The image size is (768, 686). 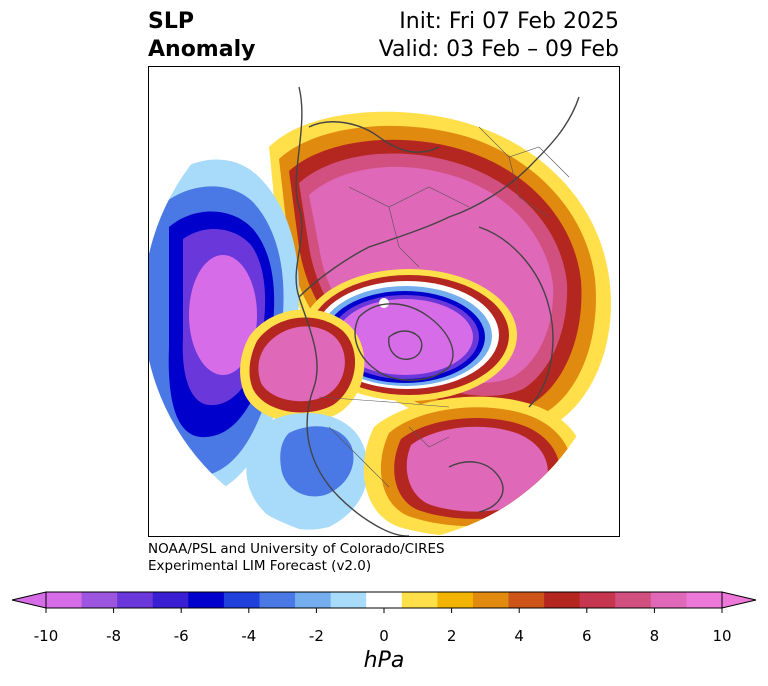 What do you see at coordinates (181, 636) in the screenshot?
I see `colorbar-tick-label: -6` at bounding box center [181, 636].